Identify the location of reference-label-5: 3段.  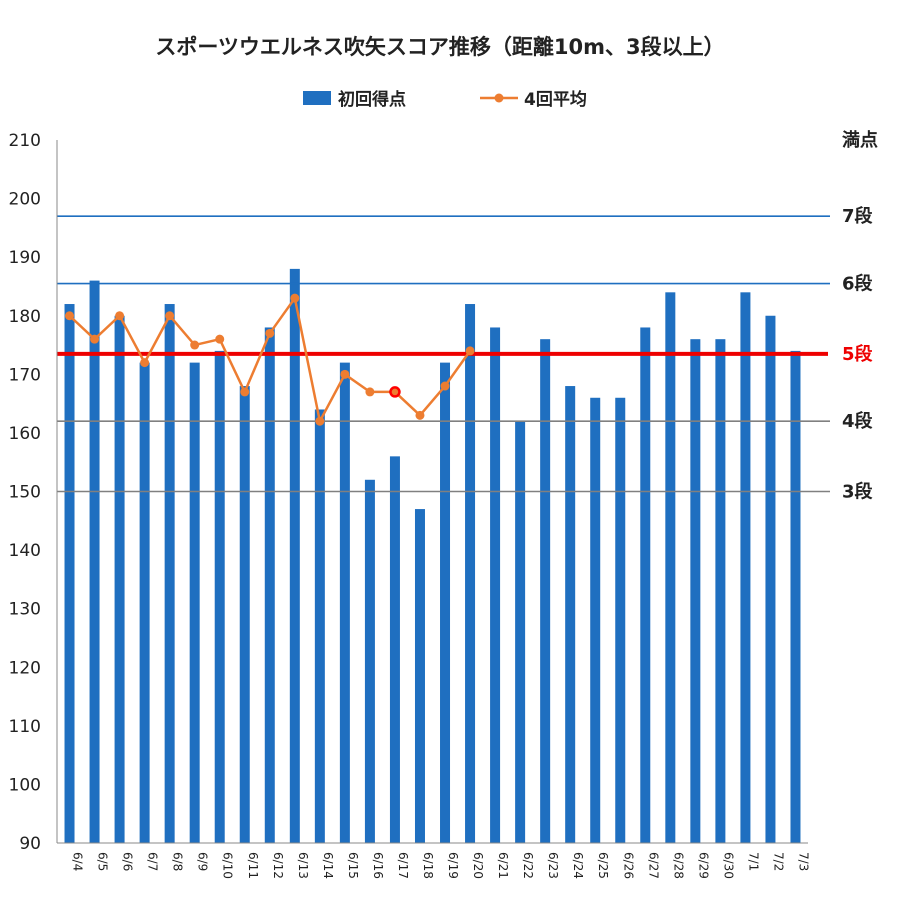
(858, 492).